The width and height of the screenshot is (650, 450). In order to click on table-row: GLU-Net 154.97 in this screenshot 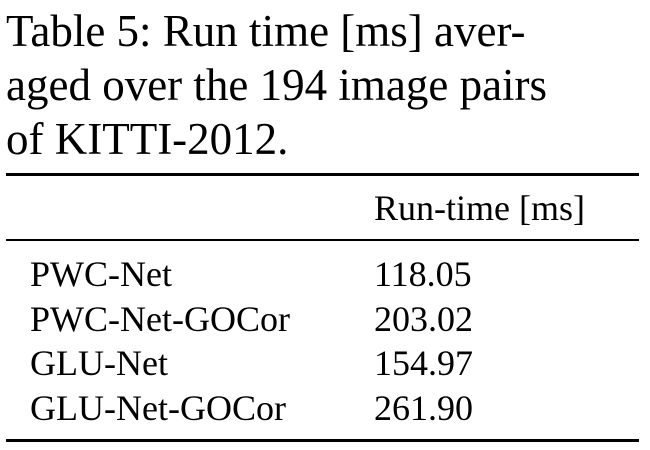, I will do `click(325, 363)`.